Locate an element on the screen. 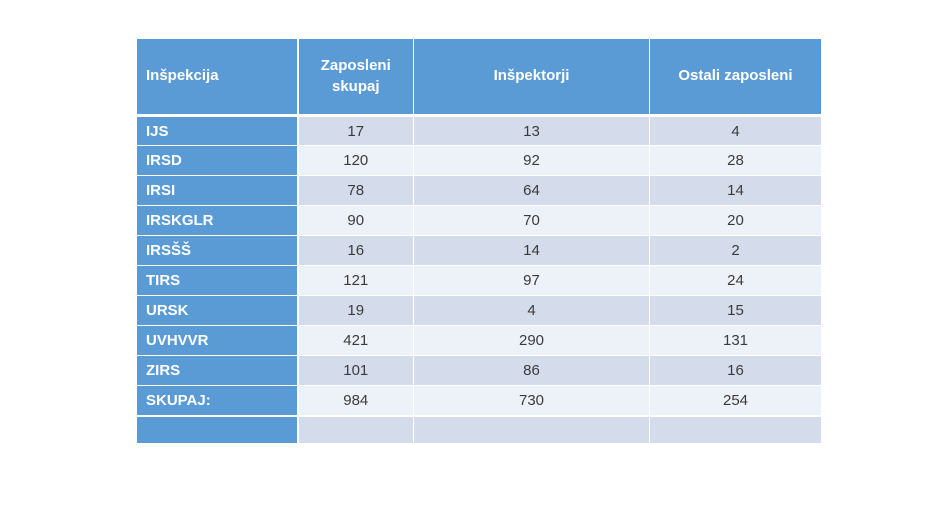 Image resolution: width=943 pixels, height=530 pixels. value-cell: 28 is located at coordinates (735, 160).